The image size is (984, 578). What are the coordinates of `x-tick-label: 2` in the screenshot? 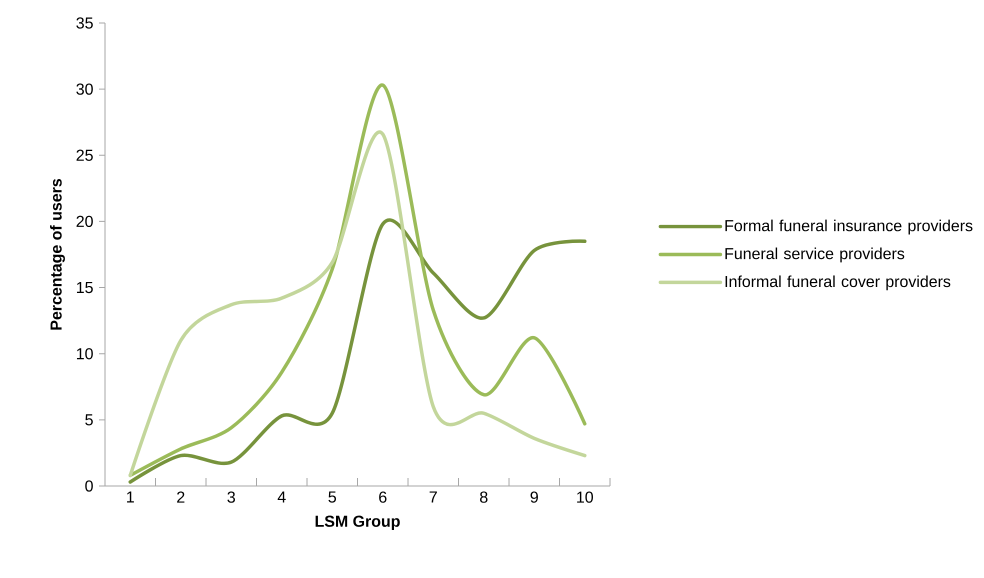 It's located at (180, 497).